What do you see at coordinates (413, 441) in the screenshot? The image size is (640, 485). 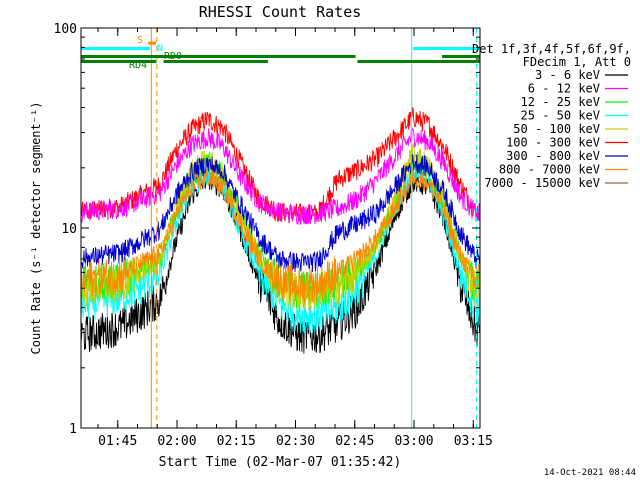 I see `x-tick-label: 03:00` at bounding box center [413, 441].